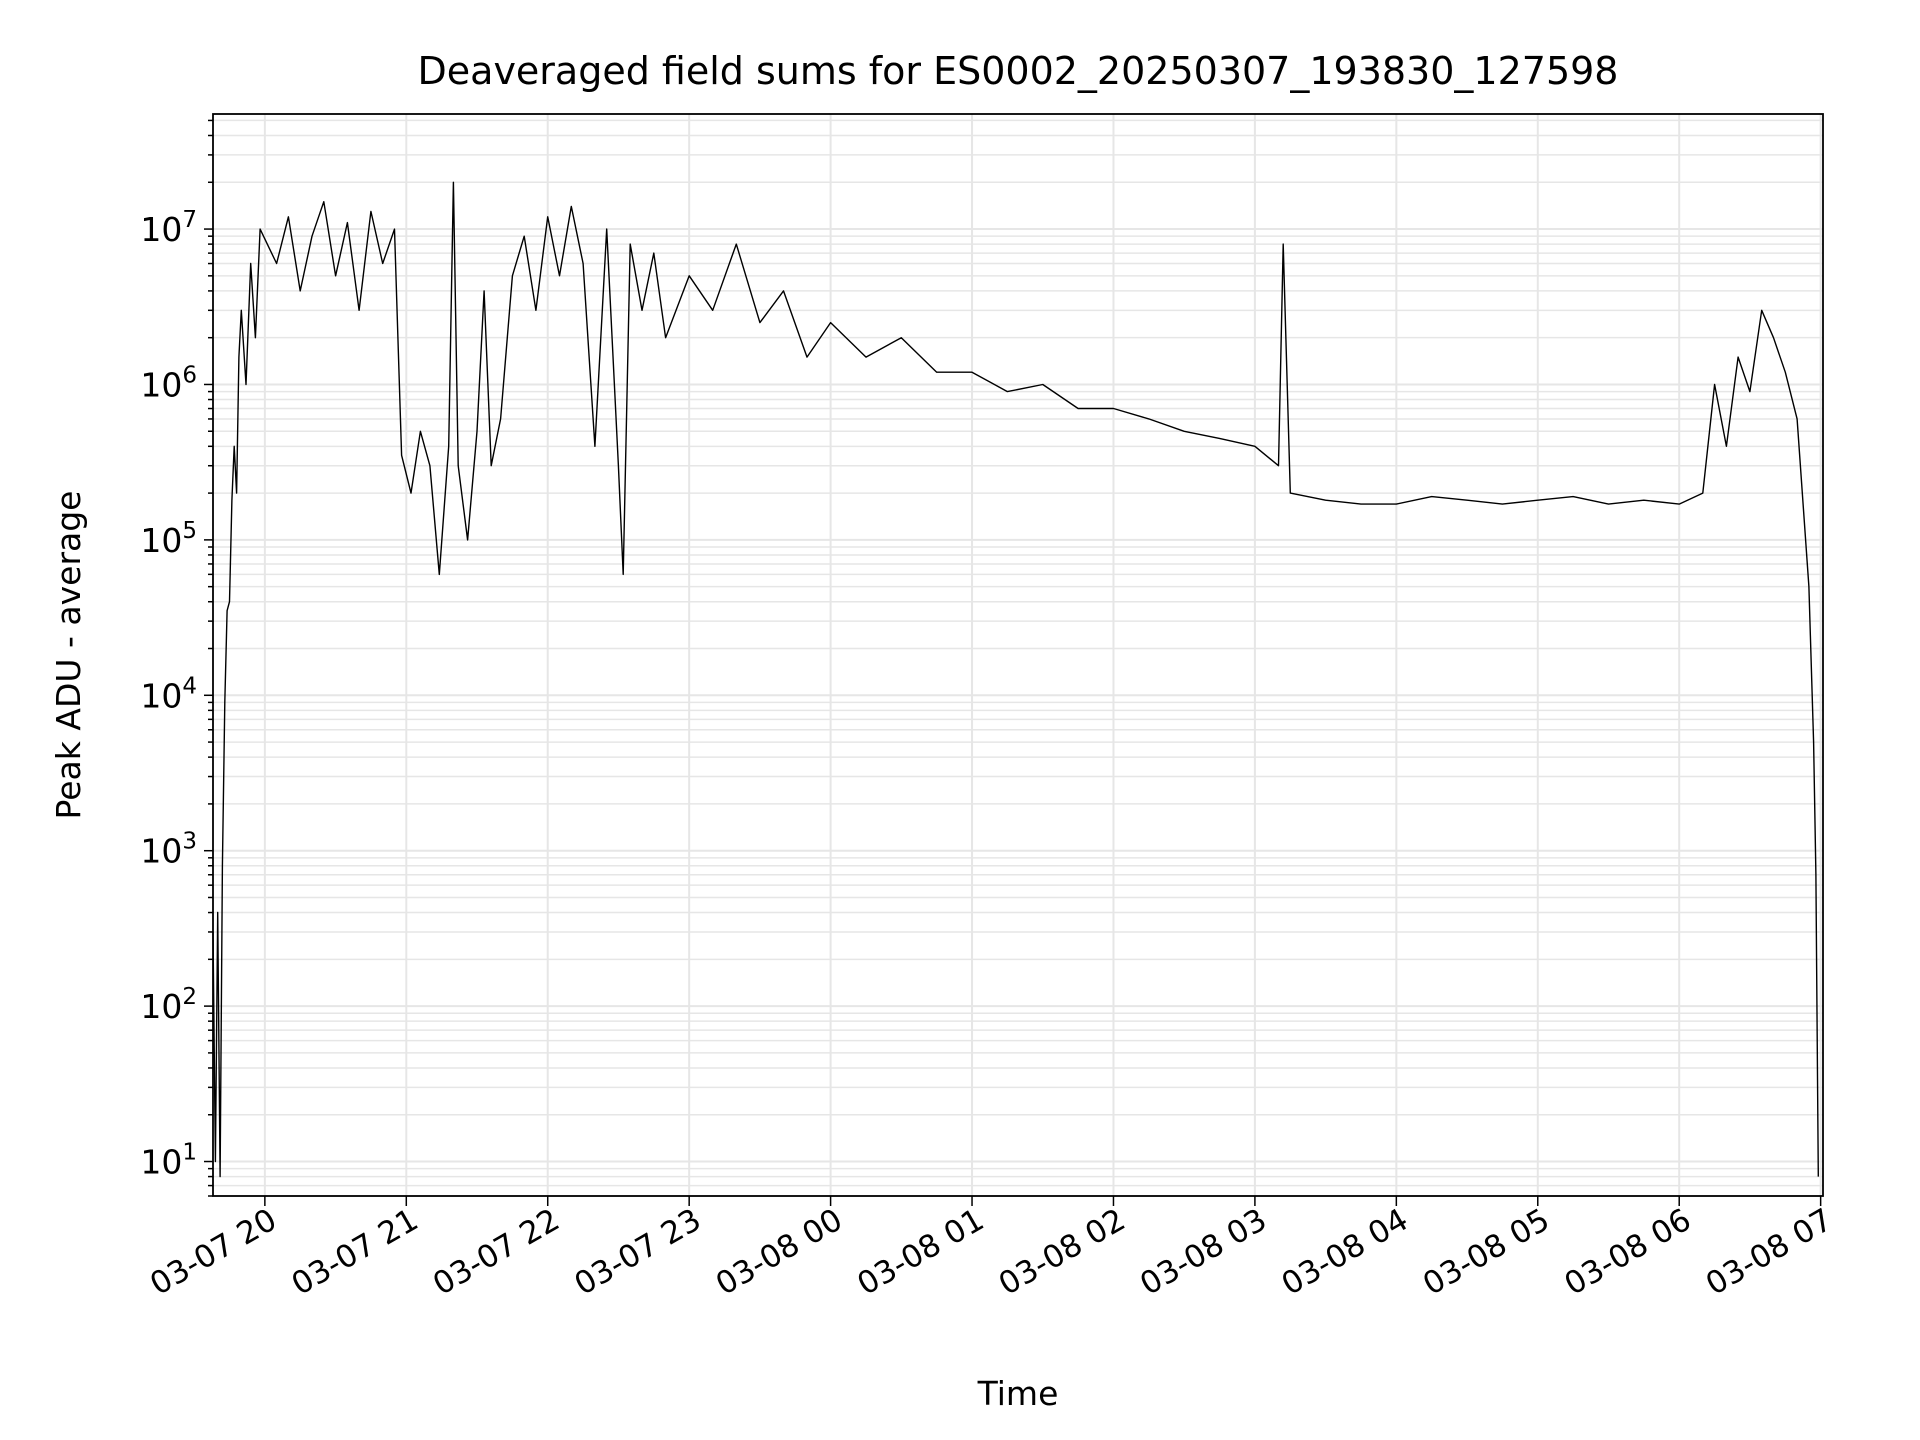 This screenshot has height=1440, width=1920. What do you see at coordinates (168, 1005) in the screenshot?
I see `y-tick-label: 102` at bounding box center [168, 1005].